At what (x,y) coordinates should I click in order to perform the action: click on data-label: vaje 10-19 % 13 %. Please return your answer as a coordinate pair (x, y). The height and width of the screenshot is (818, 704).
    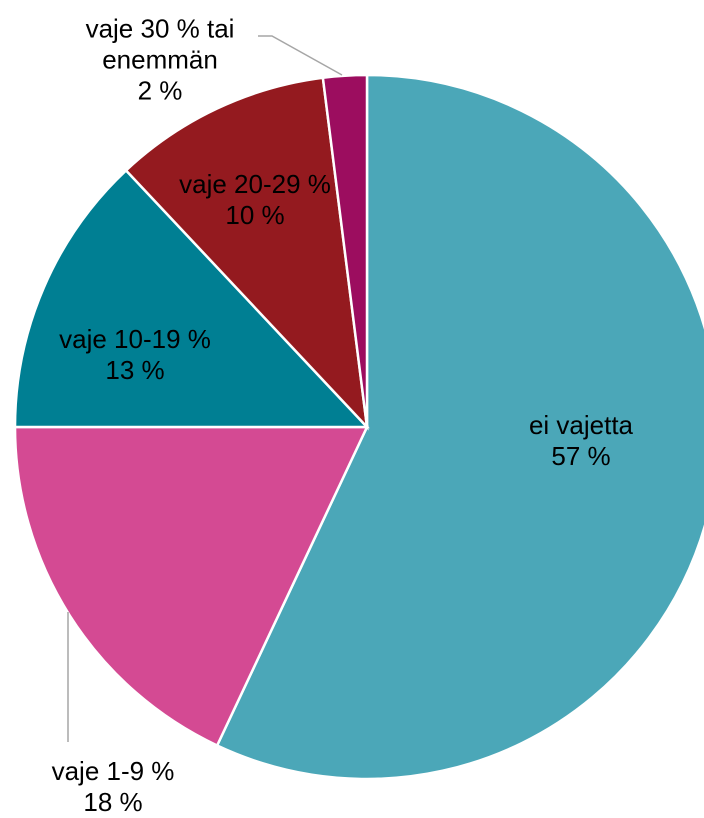
    Looking at the image, I should click on (135, 355).